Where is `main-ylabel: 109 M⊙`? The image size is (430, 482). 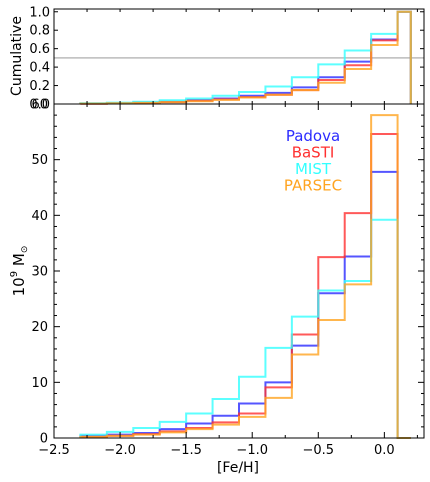
main-ylabel: 109 M⊙ is located at coordinates (19, 271).